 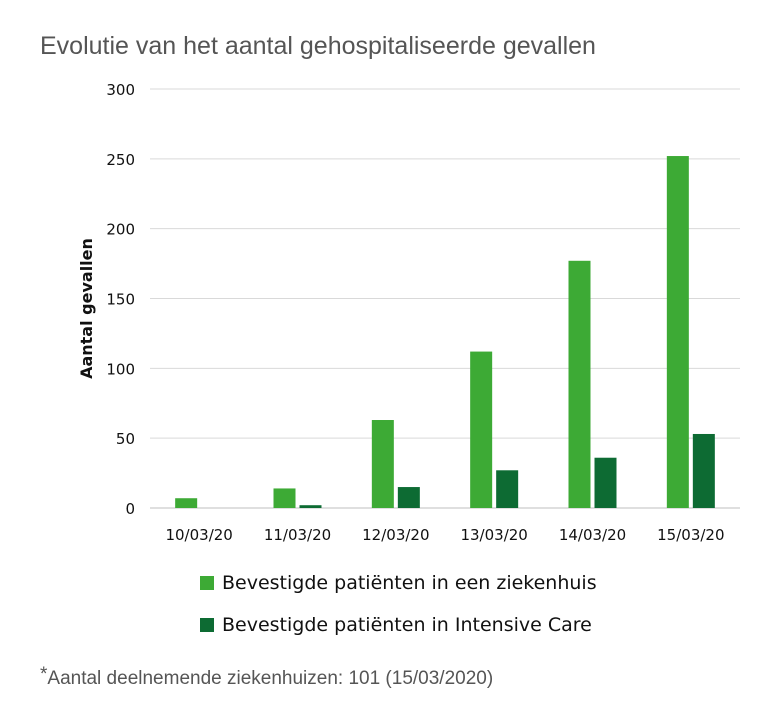 I want to click on y-tick-label: 200, so click(x=120, y=230).